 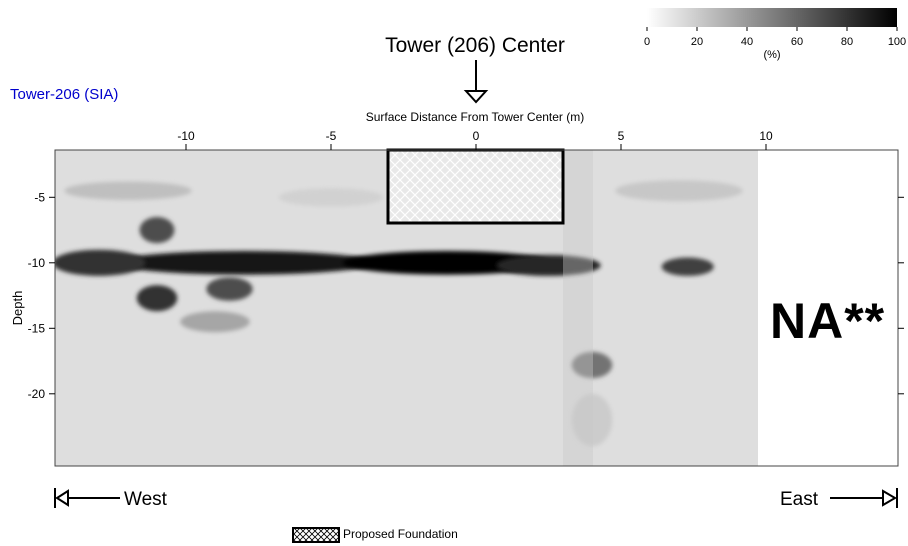 I want to click on y-tick-label: -15, so click(x=37, y=328).